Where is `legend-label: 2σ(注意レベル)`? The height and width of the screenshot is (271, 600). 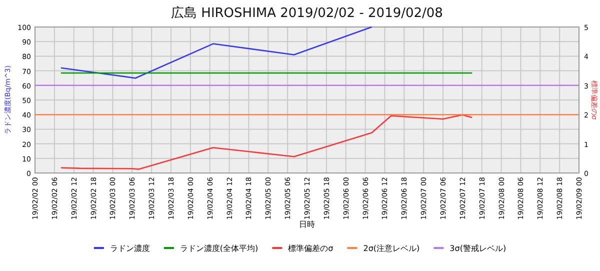 legend-label: 2σ(注意レベル) is located at coordinates (391, 248).